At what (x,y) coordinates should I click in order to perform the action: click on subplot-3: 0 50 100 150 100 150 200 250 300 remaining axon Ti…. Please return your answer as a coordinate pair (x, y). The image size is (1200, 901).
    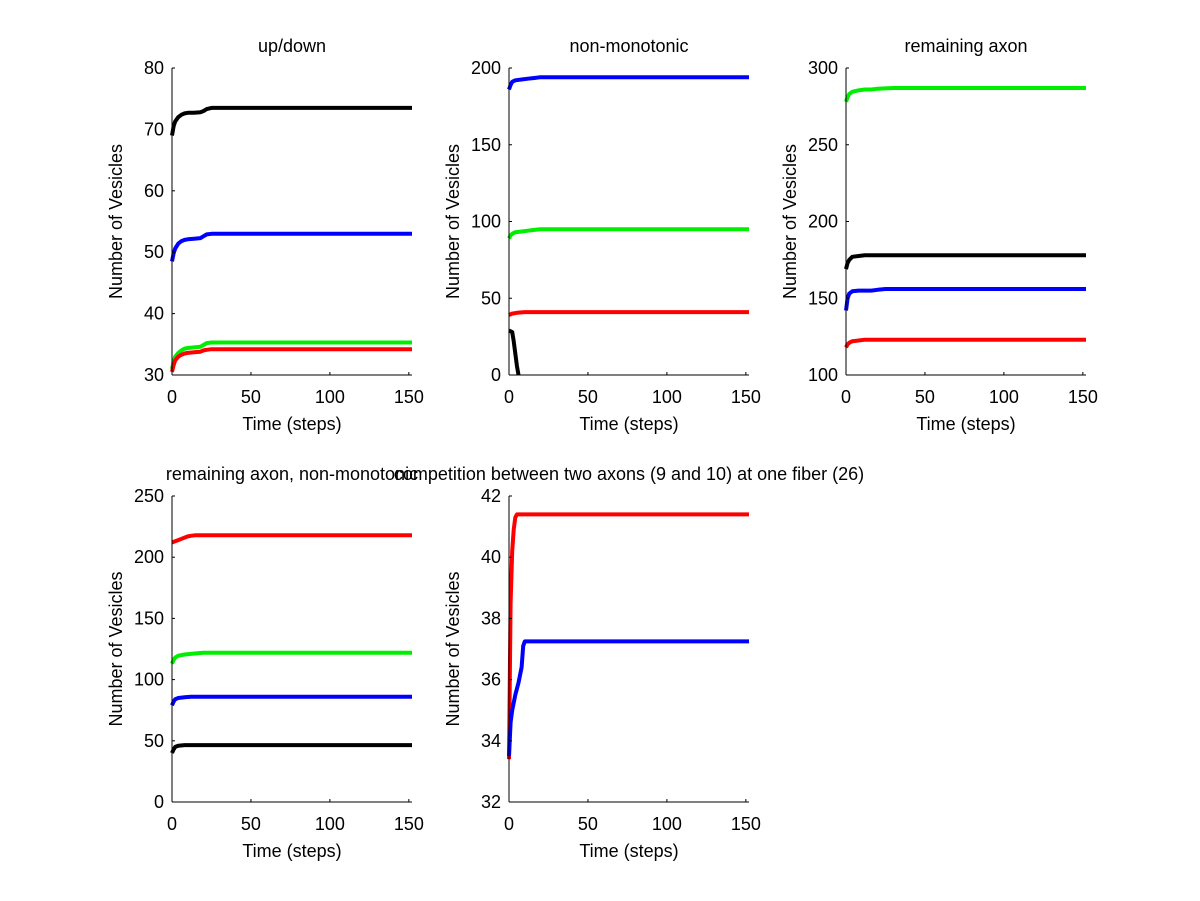
    Looking at the image, I should click on (939, 235).